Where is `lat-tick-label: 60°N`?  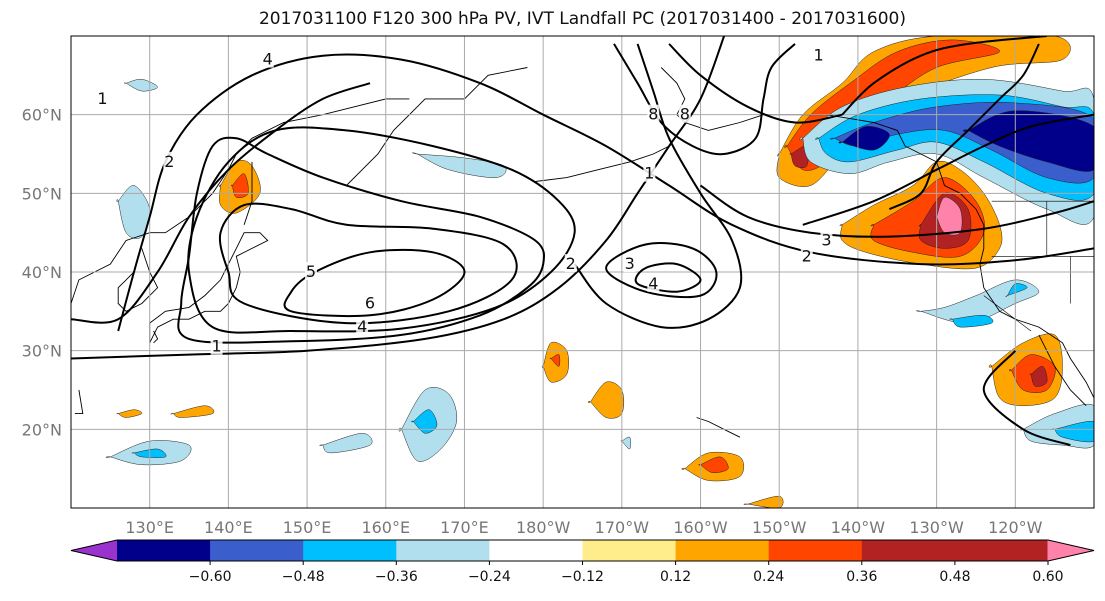 lat-tick-label: 60°N is located at coordinates (42, 115).